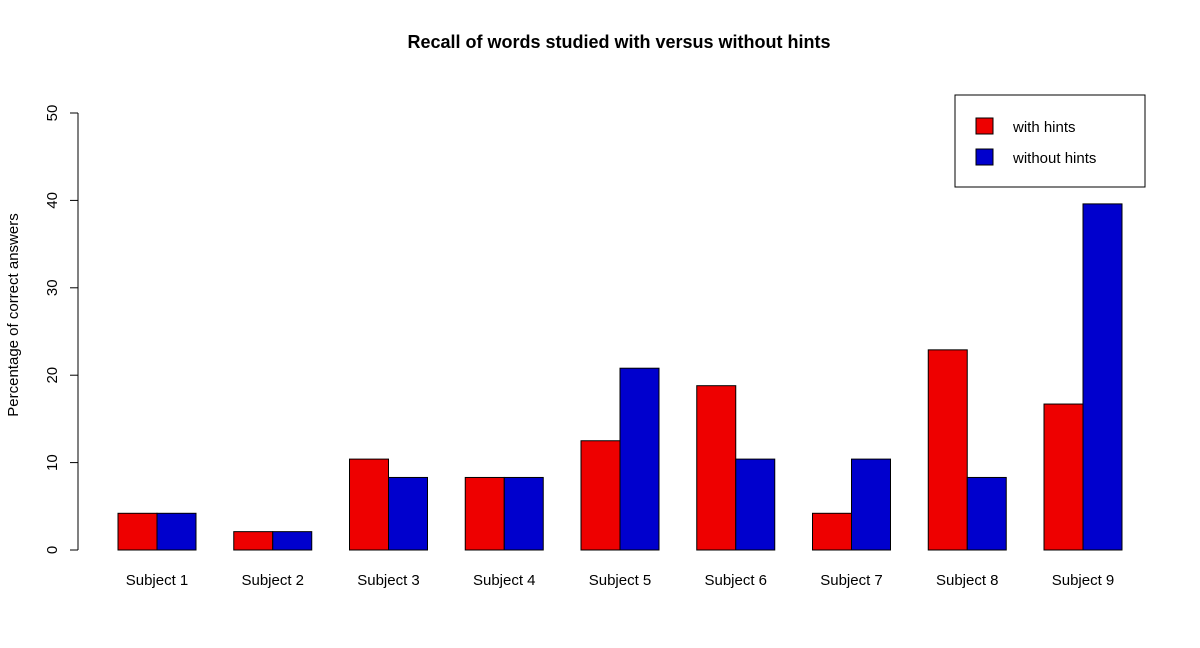 Image resolution: width=1200 pixels, height=648 pixels. Describe the element at coordinates (735, 580) in the screenshot. I see `x-tick-label: Subject 6` at that location.